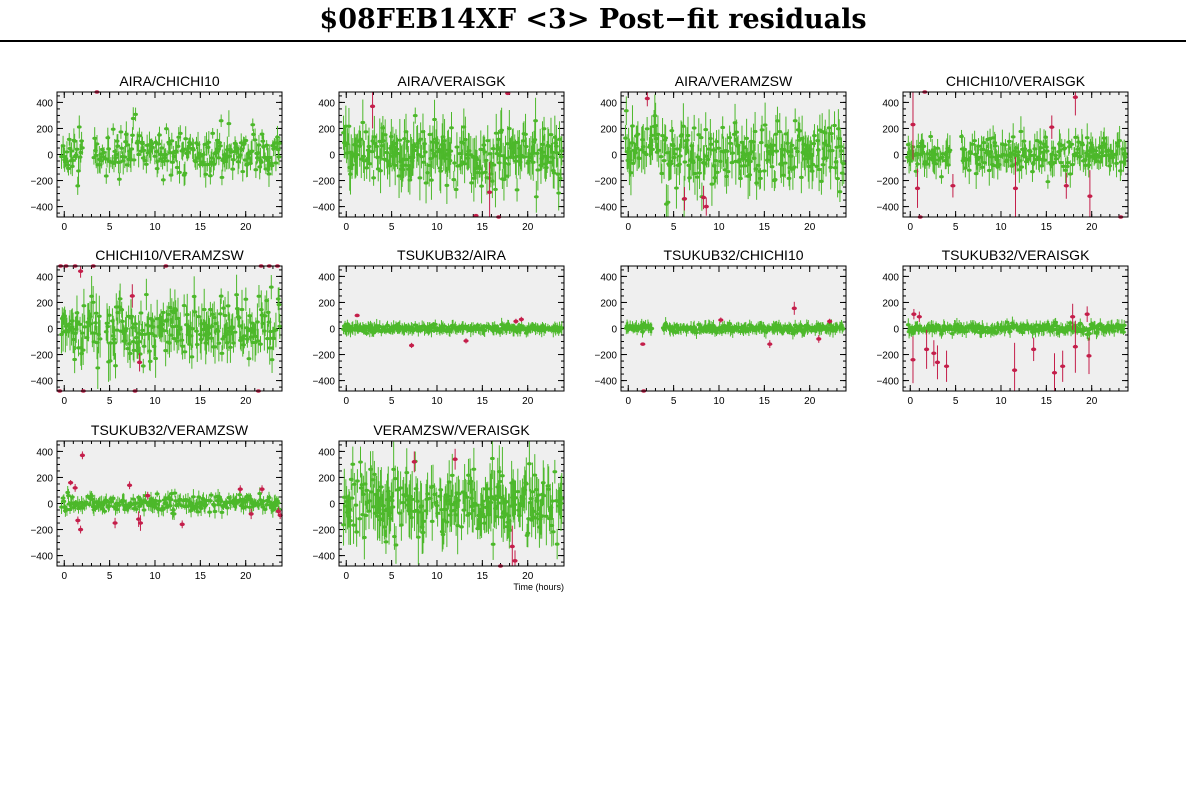  I want to click on residual-panel: TSUKUB32/CHICHI10 0 5 10 15 20 −400 −200 0 200 400, so click(721, 326).